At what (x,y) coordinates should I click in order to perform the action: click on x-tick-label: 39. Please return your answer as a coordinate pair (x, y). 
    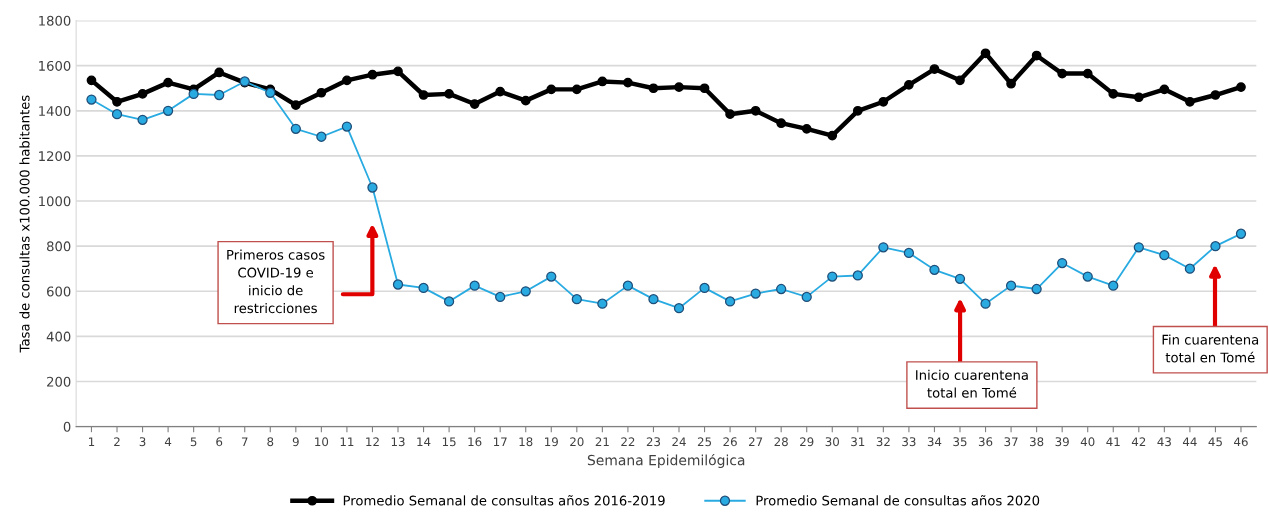
    Looking at the image, I should click on (1062, 442).